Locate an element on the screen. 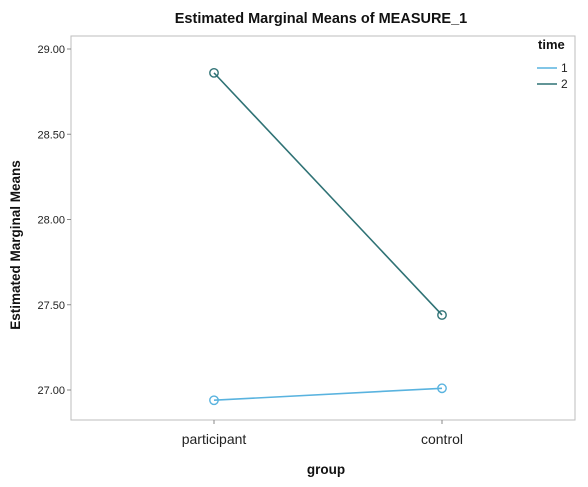  x-tick-label: control is located at coordinates (442, 439).